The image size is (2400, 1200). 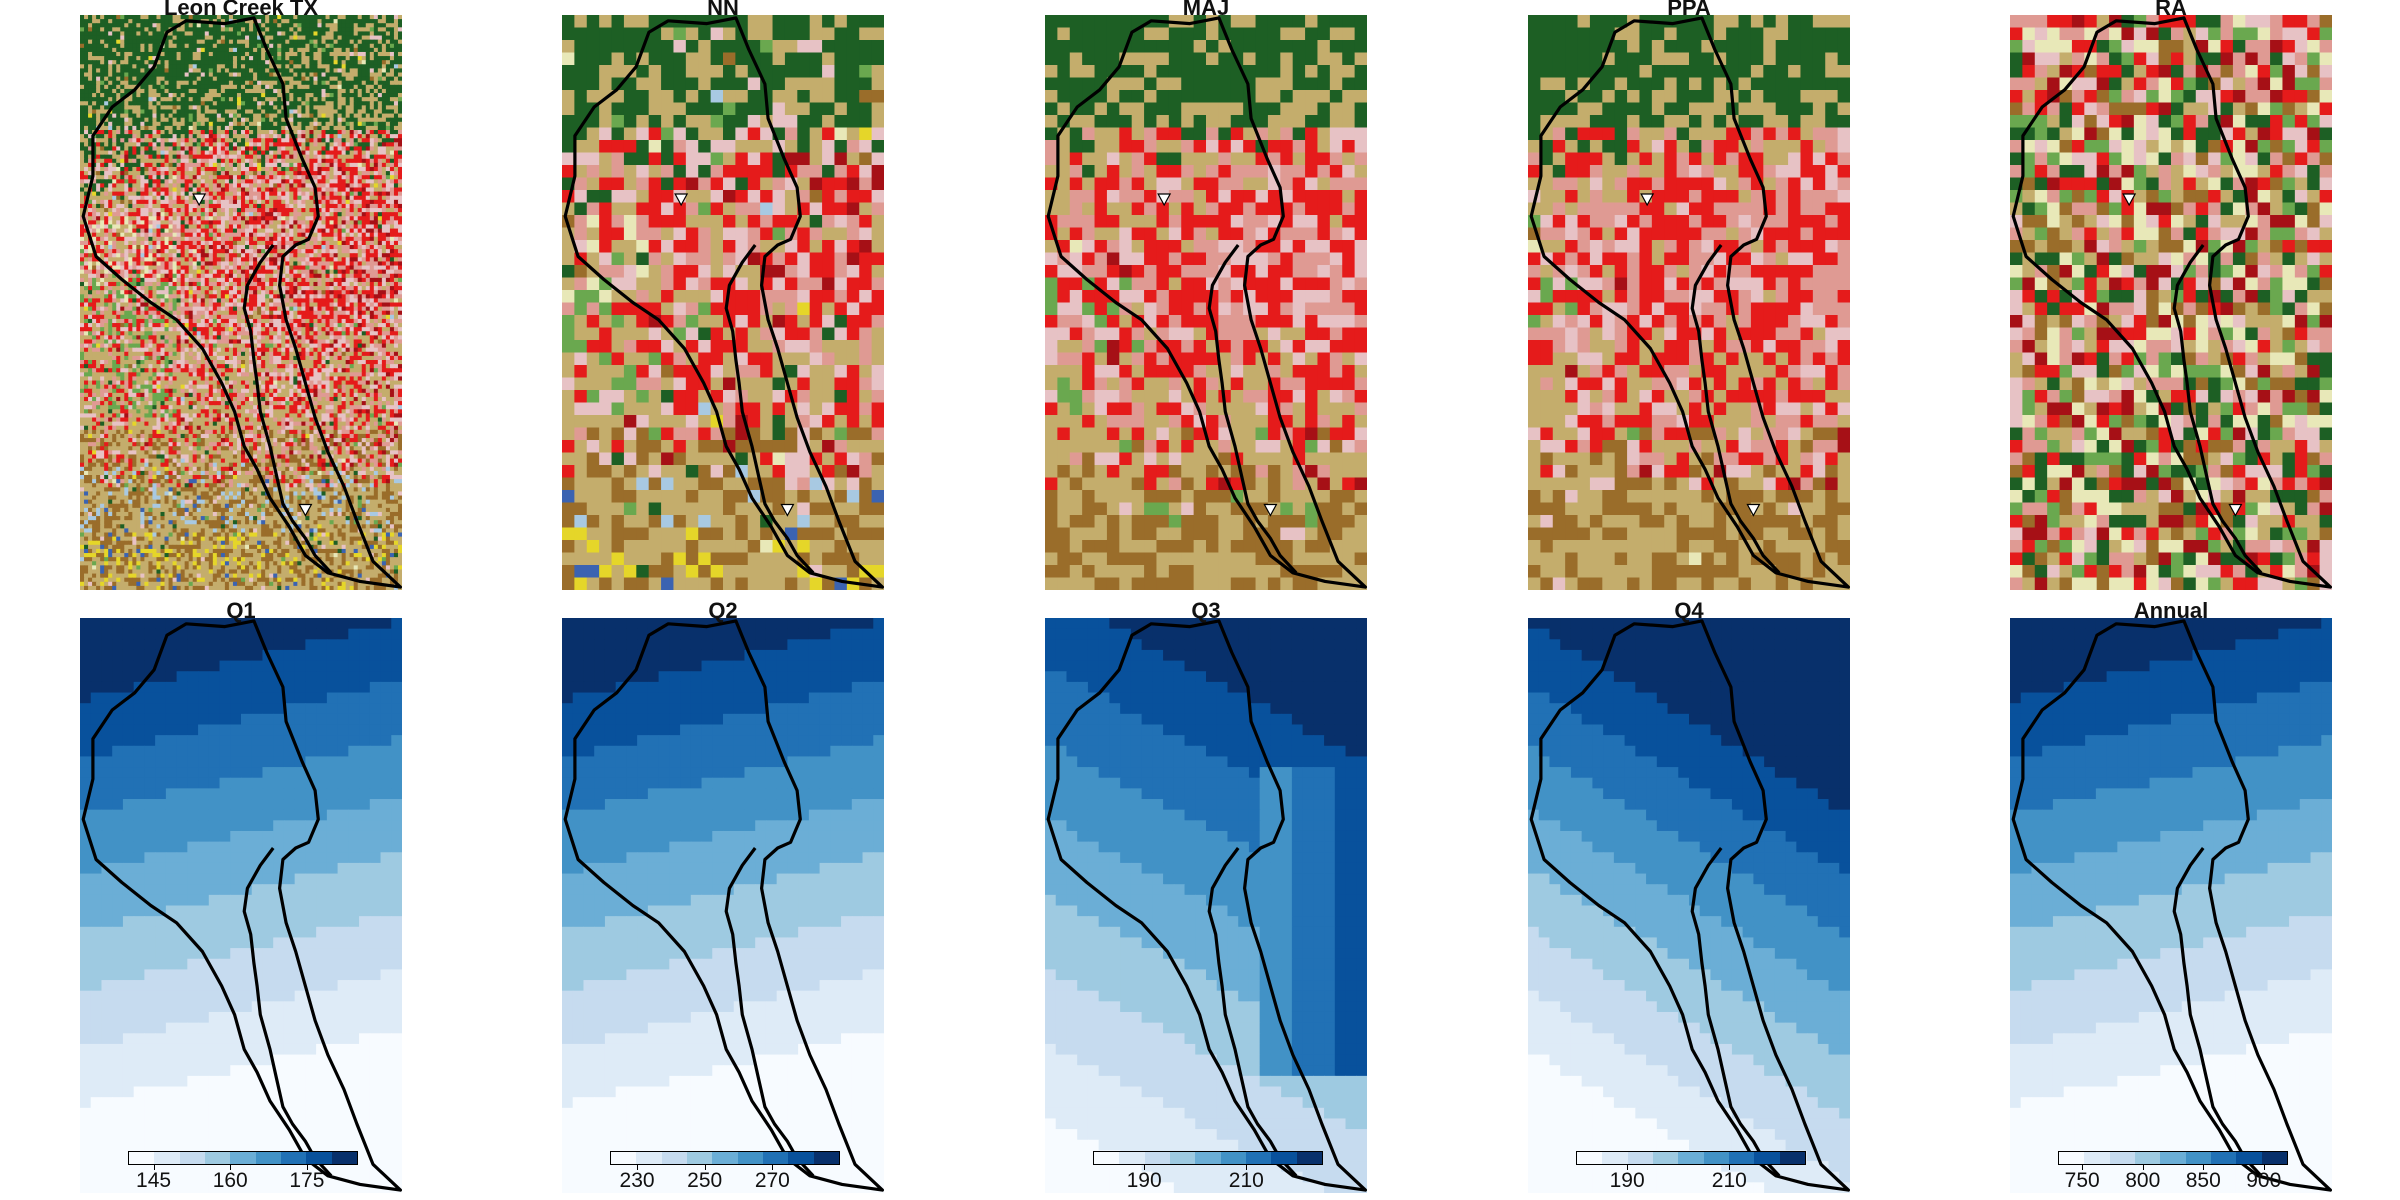 I want to click on legend-tick-label: 230, so click(x=637, y=1181).